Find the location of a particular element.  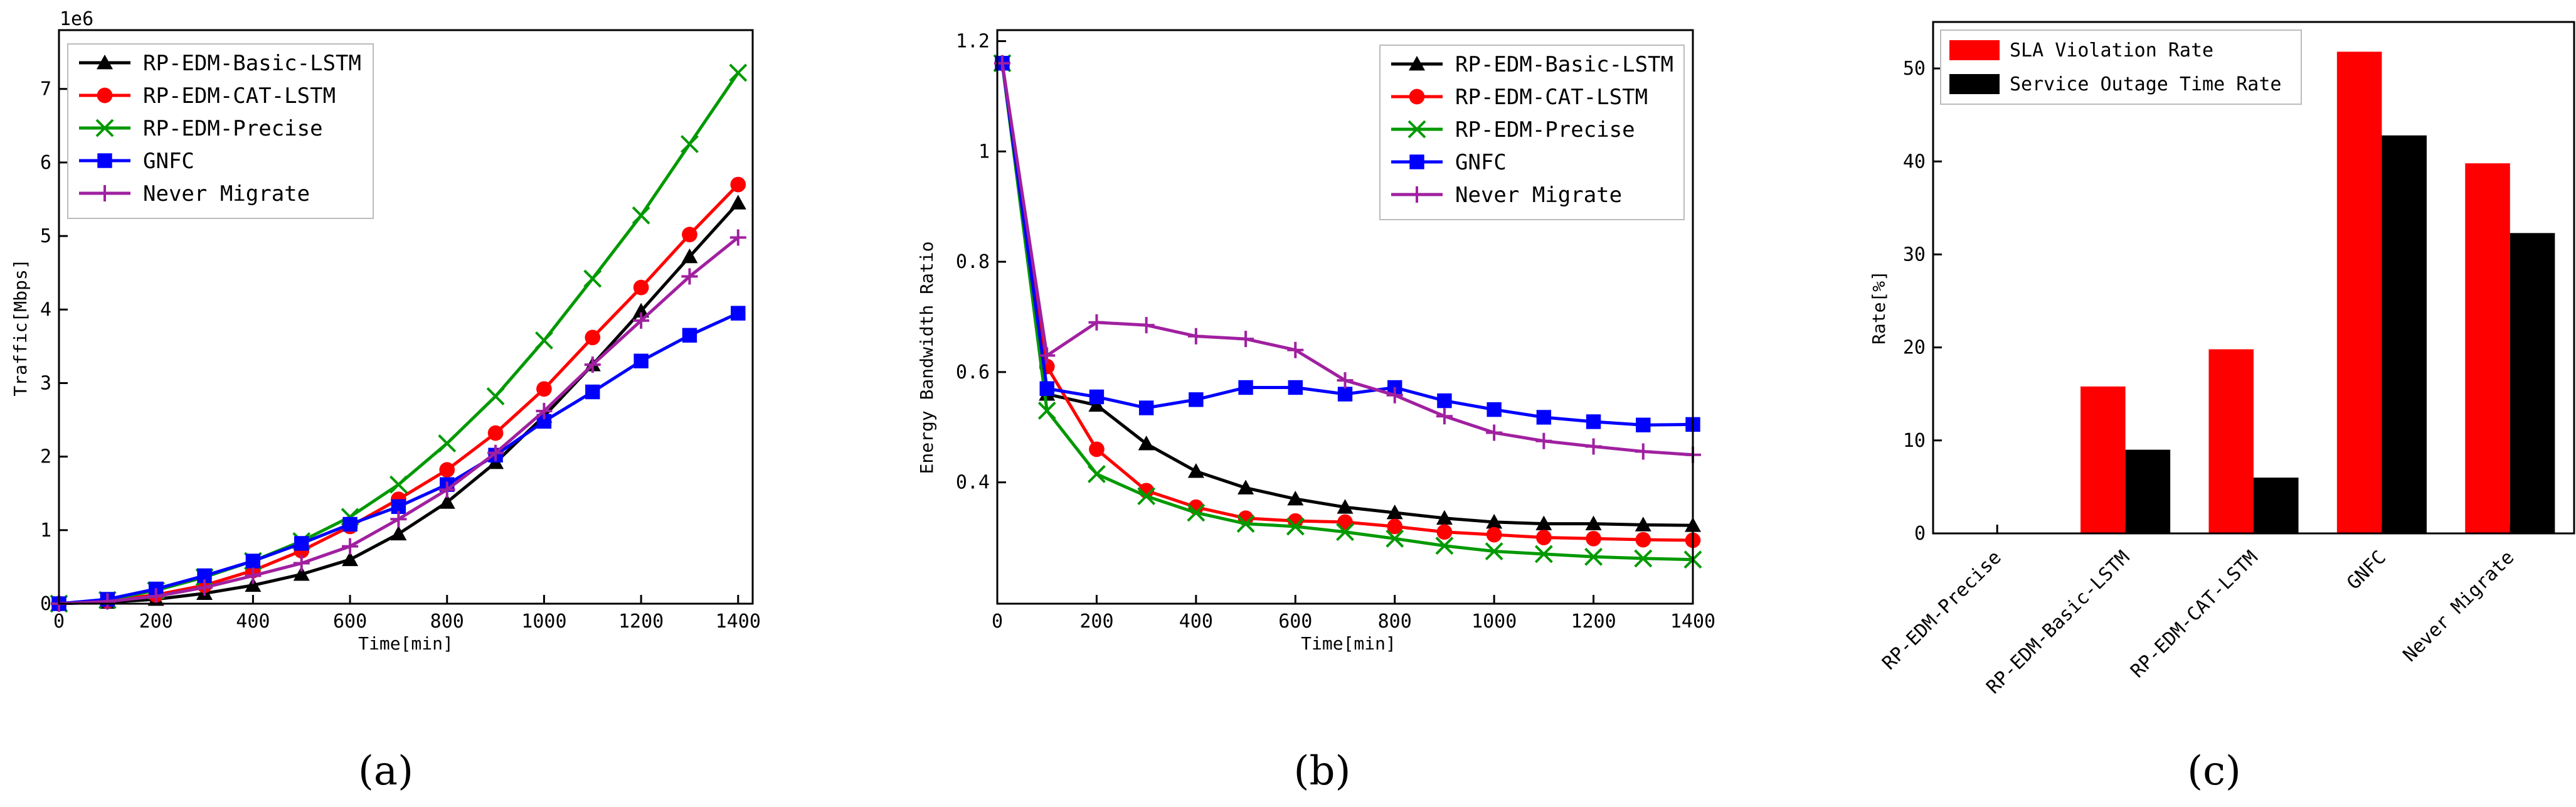

y-multiplier-a: 1e6 is located at coordinates (76, 19).